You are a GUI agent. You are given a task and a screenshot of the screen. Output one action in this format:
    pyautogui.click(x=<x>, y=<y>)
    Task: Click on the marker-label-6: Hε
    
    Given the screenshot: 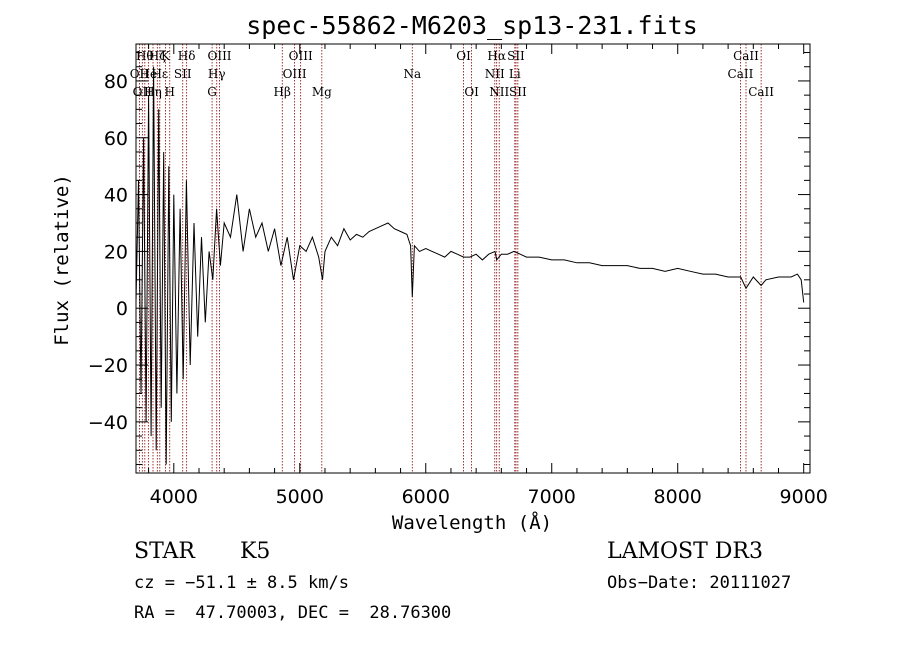 What is the action you would take?
    pyautogui.click(x=159, y=74)
    